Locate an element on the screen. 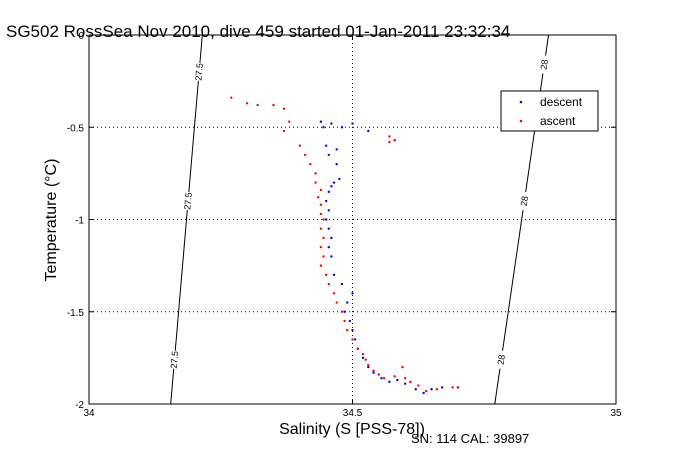 The image size is (681, 454). contour-label-1-2: 28 is located at coordinates (501, 359).